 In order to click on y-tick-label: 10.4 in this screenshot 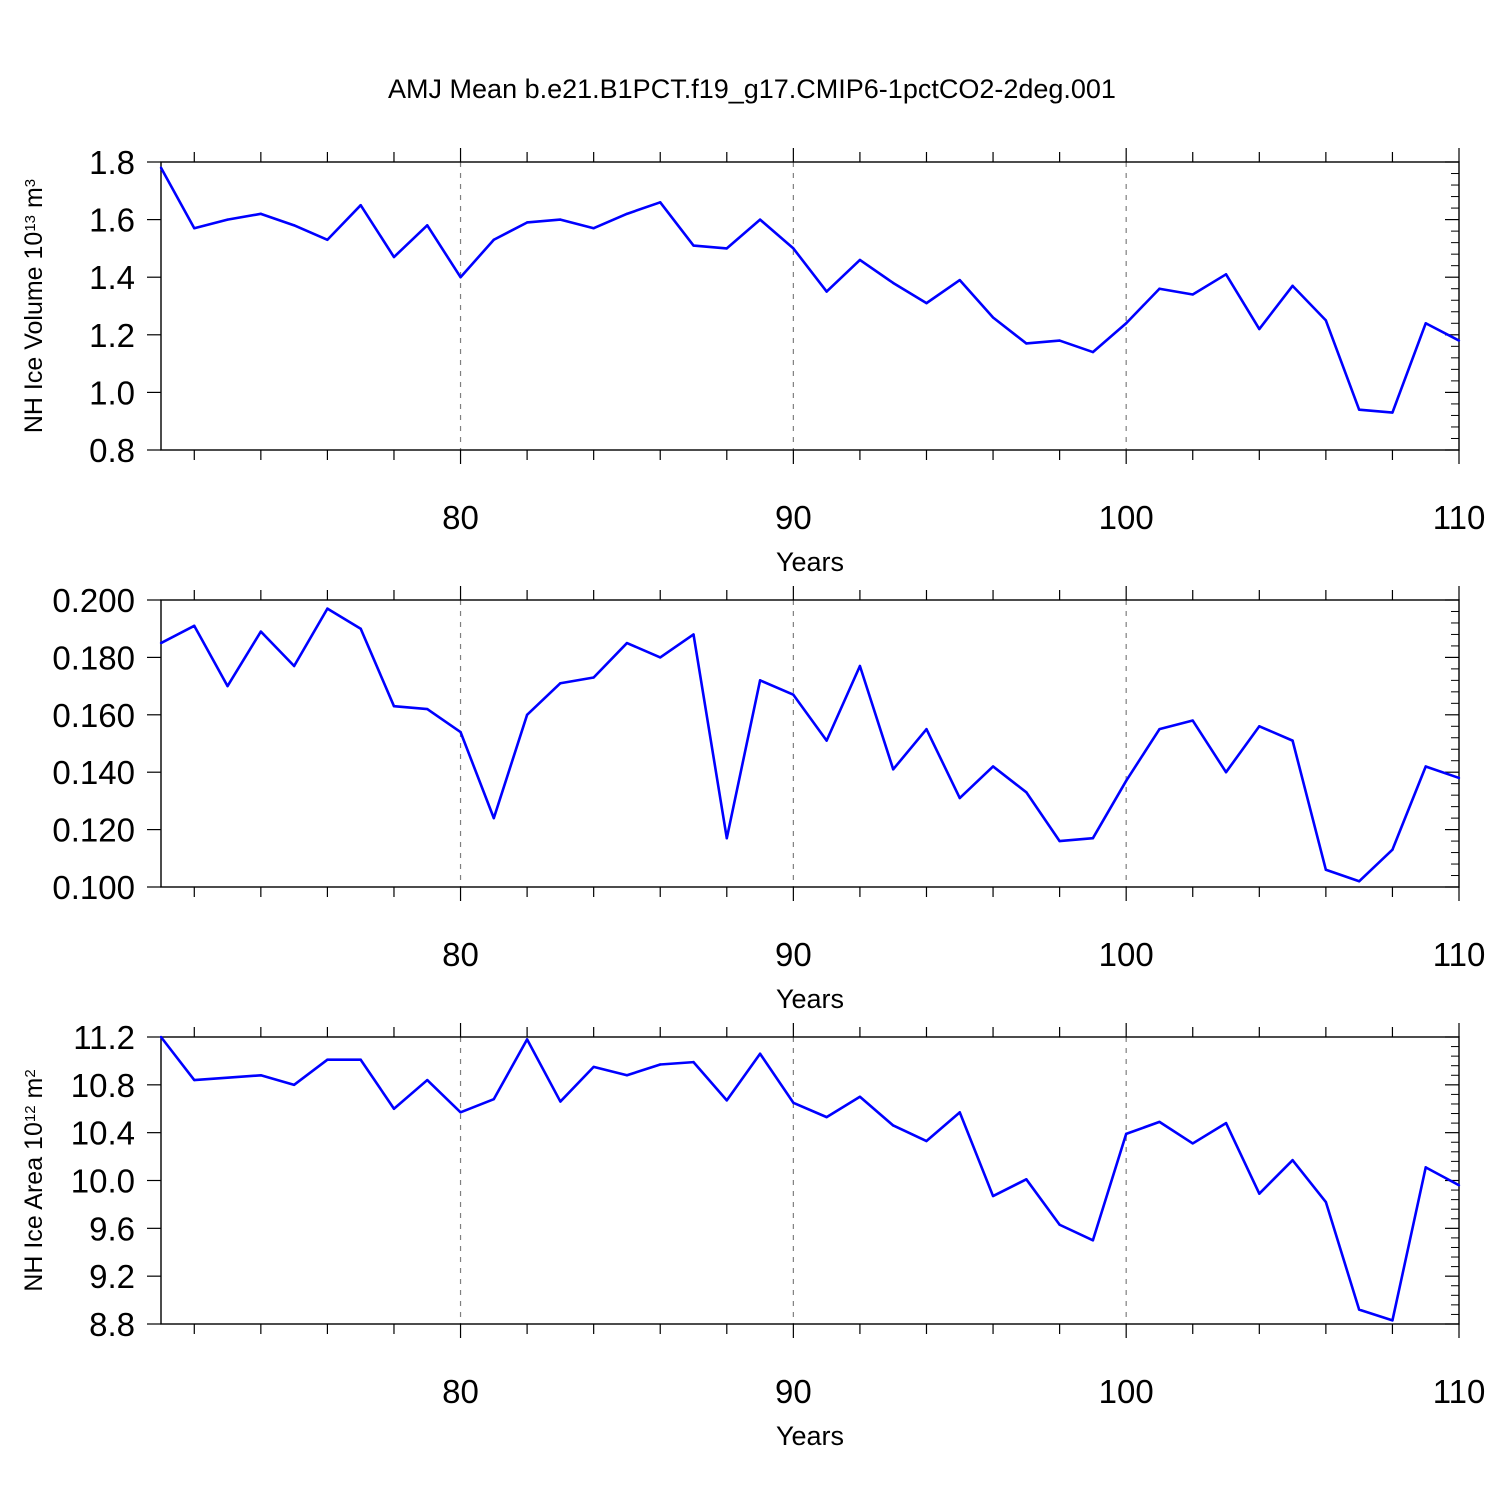, I will do `click(103, 1133)`.